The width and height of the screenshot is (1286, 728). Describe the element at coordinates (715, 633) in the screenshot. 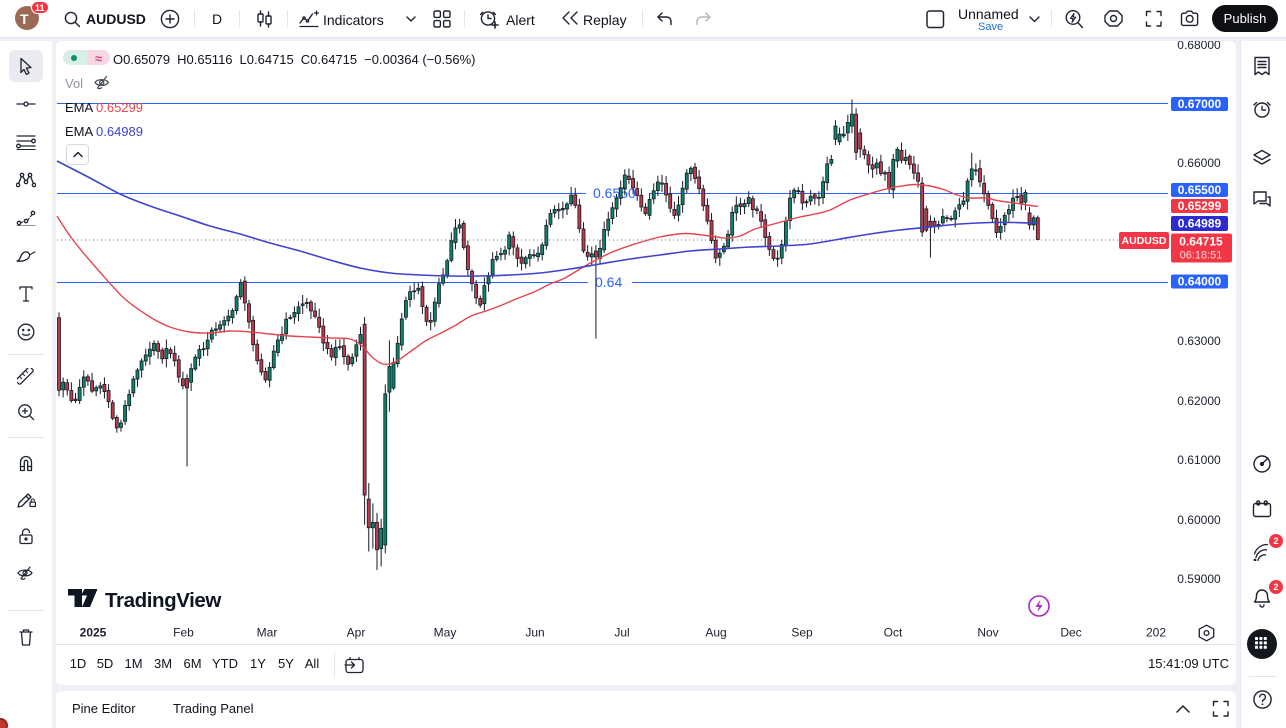

I see `svg-text: Aug` at that location.